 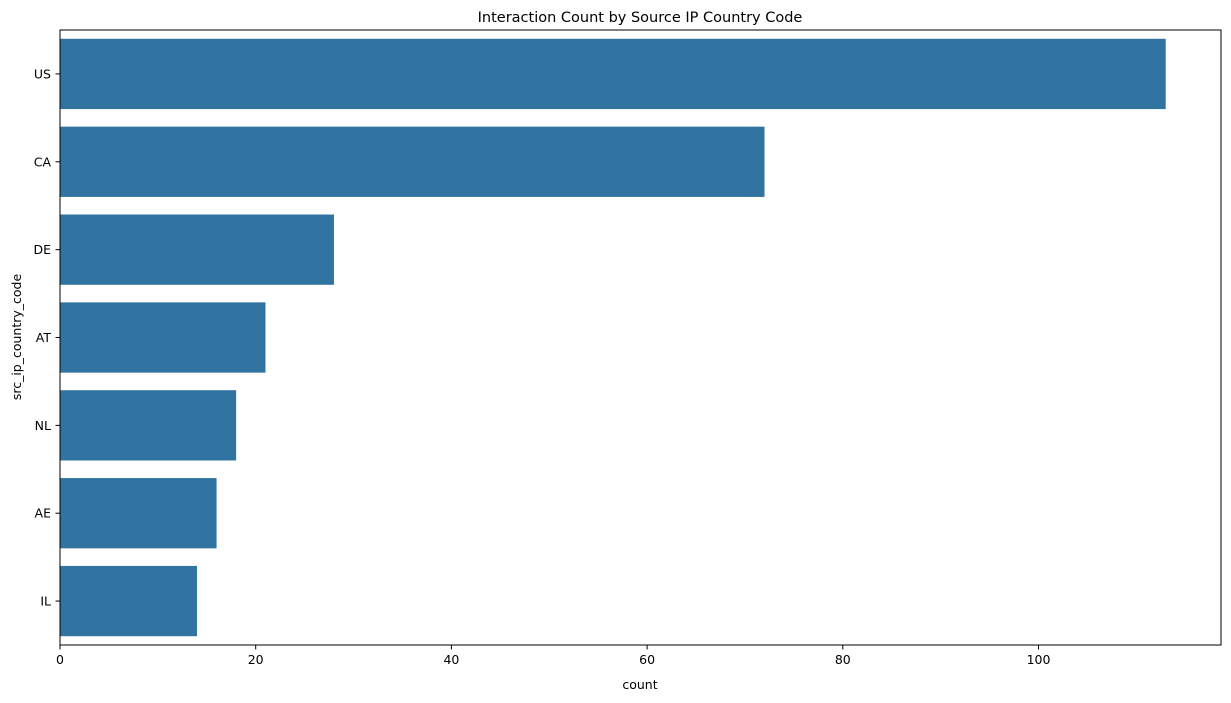 What do you see at coordinates (43, 513) in the screenshot?
I see `y-tick-label: AE` at bounding box center [43, 513].